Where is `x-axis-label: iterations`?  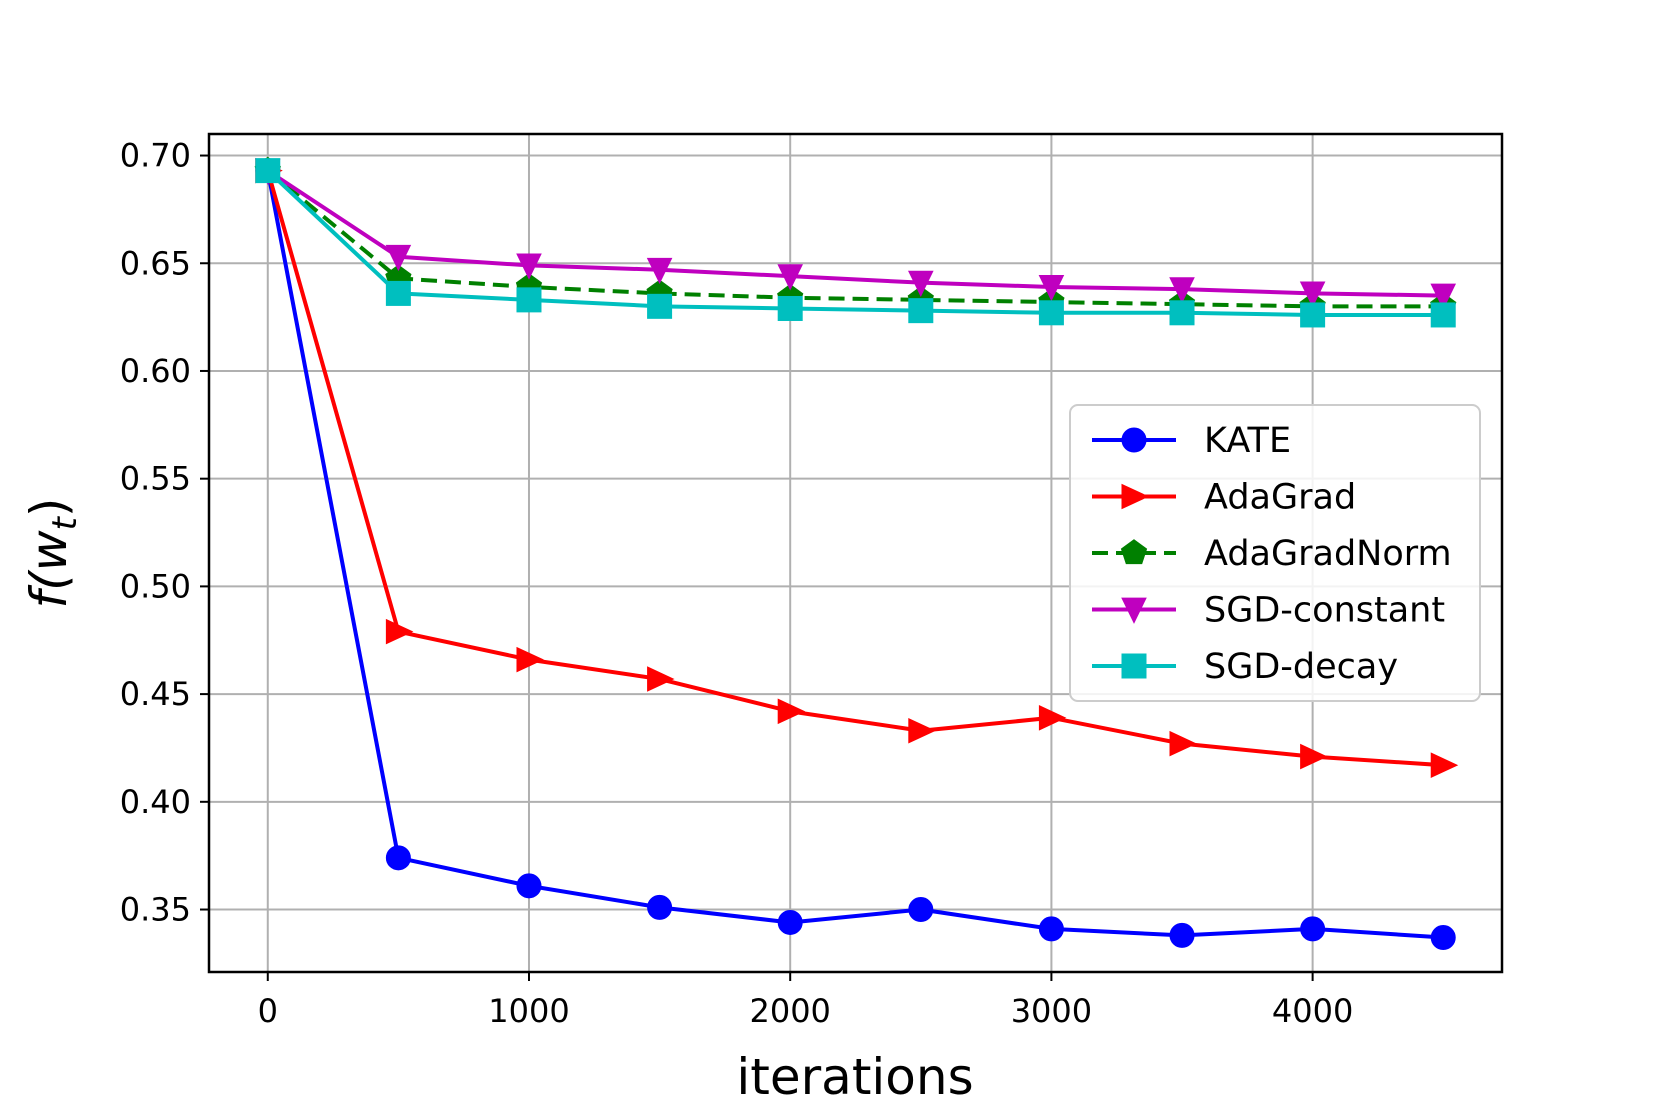
x-axis-label: iterations is located at coordinates (854, 1077).